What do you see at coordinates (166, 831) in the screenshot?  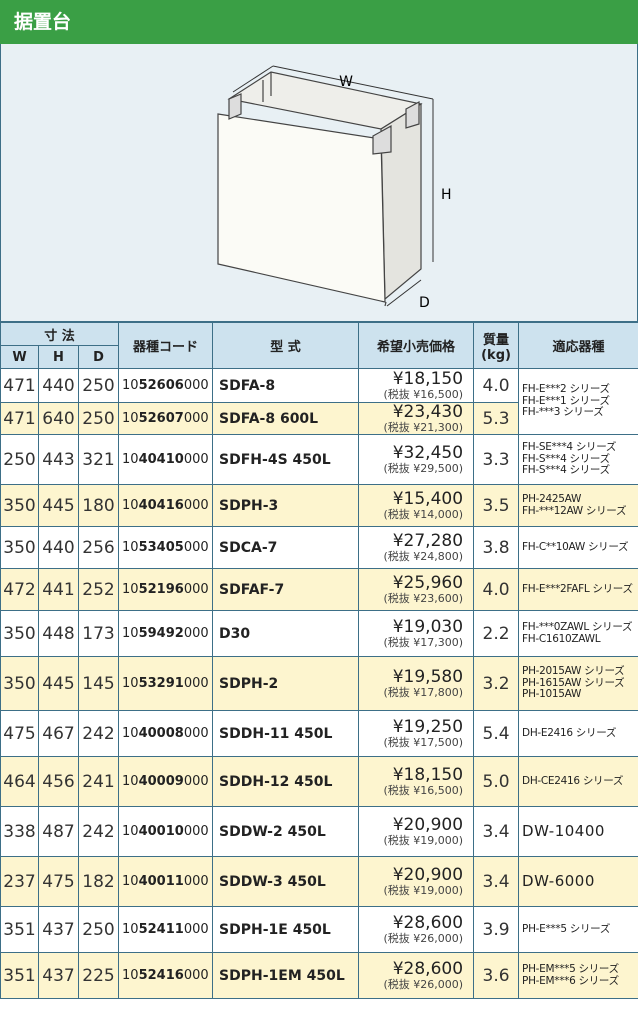 I see `product-code: 1040010000` at bounding box center [166, 831].